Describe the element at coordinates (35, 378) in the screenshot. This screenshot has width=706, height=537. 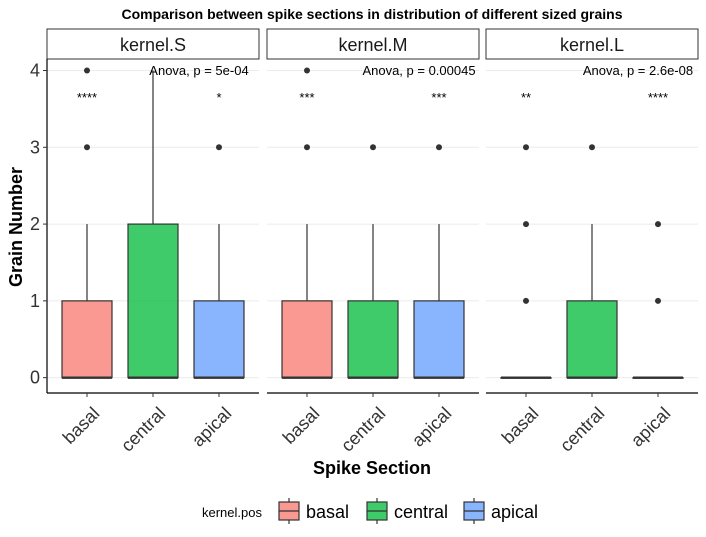
I see `y-tick-label: 0` at that location.